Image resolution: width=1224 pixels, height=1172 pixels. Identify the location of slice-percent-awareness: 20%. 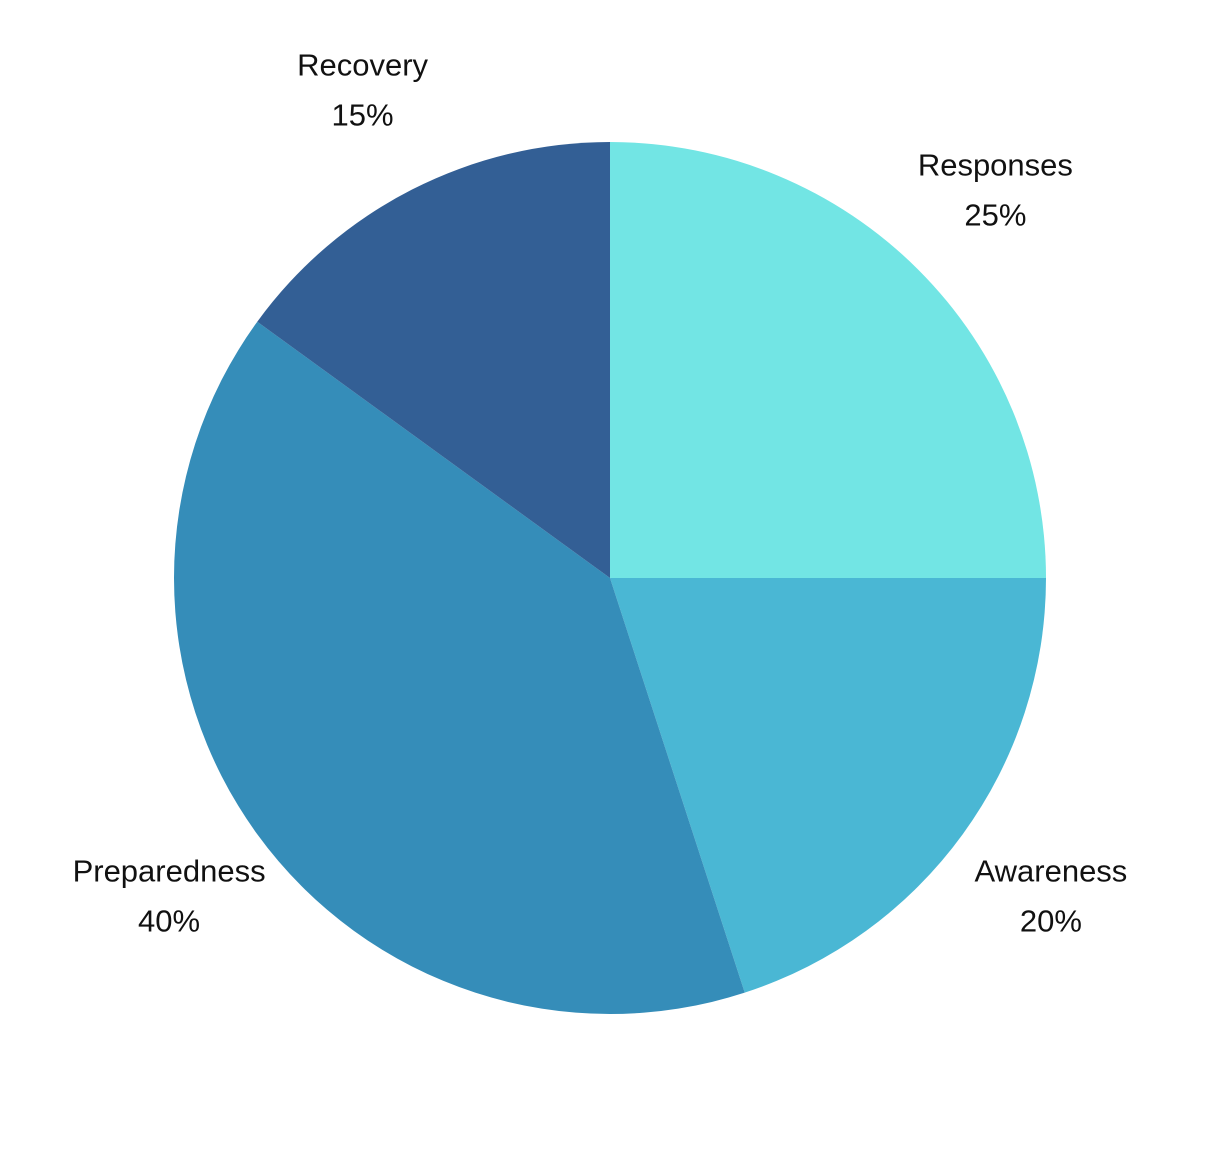
(1051, 920).